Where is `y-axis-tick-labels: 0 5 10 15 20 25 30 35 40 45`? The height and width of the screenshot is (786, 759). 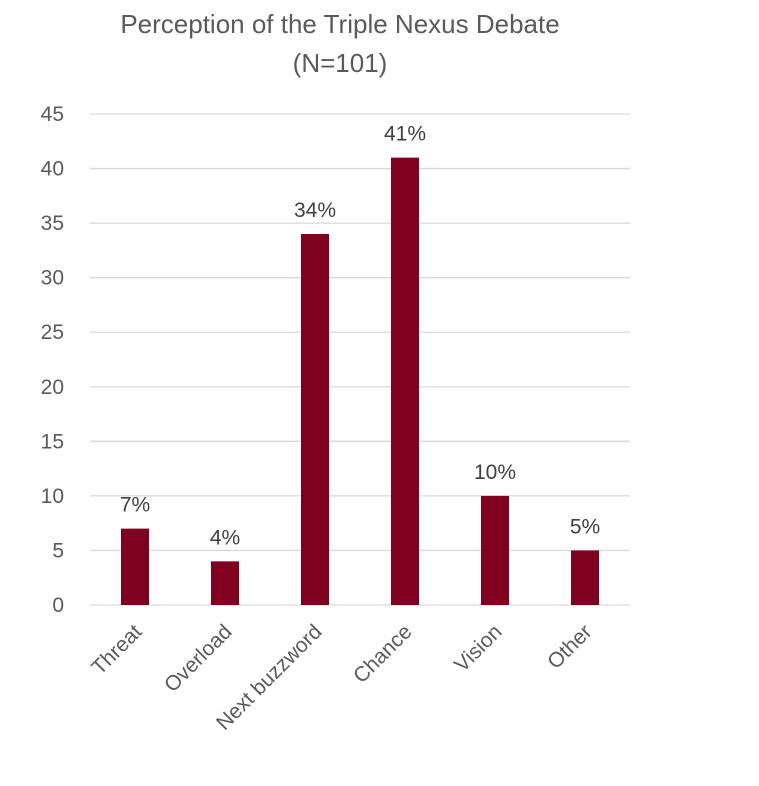
y-axis-tick-labels: 0 5 10 15 20 25 30 35 40 45 is located at coordinates (52, 360).